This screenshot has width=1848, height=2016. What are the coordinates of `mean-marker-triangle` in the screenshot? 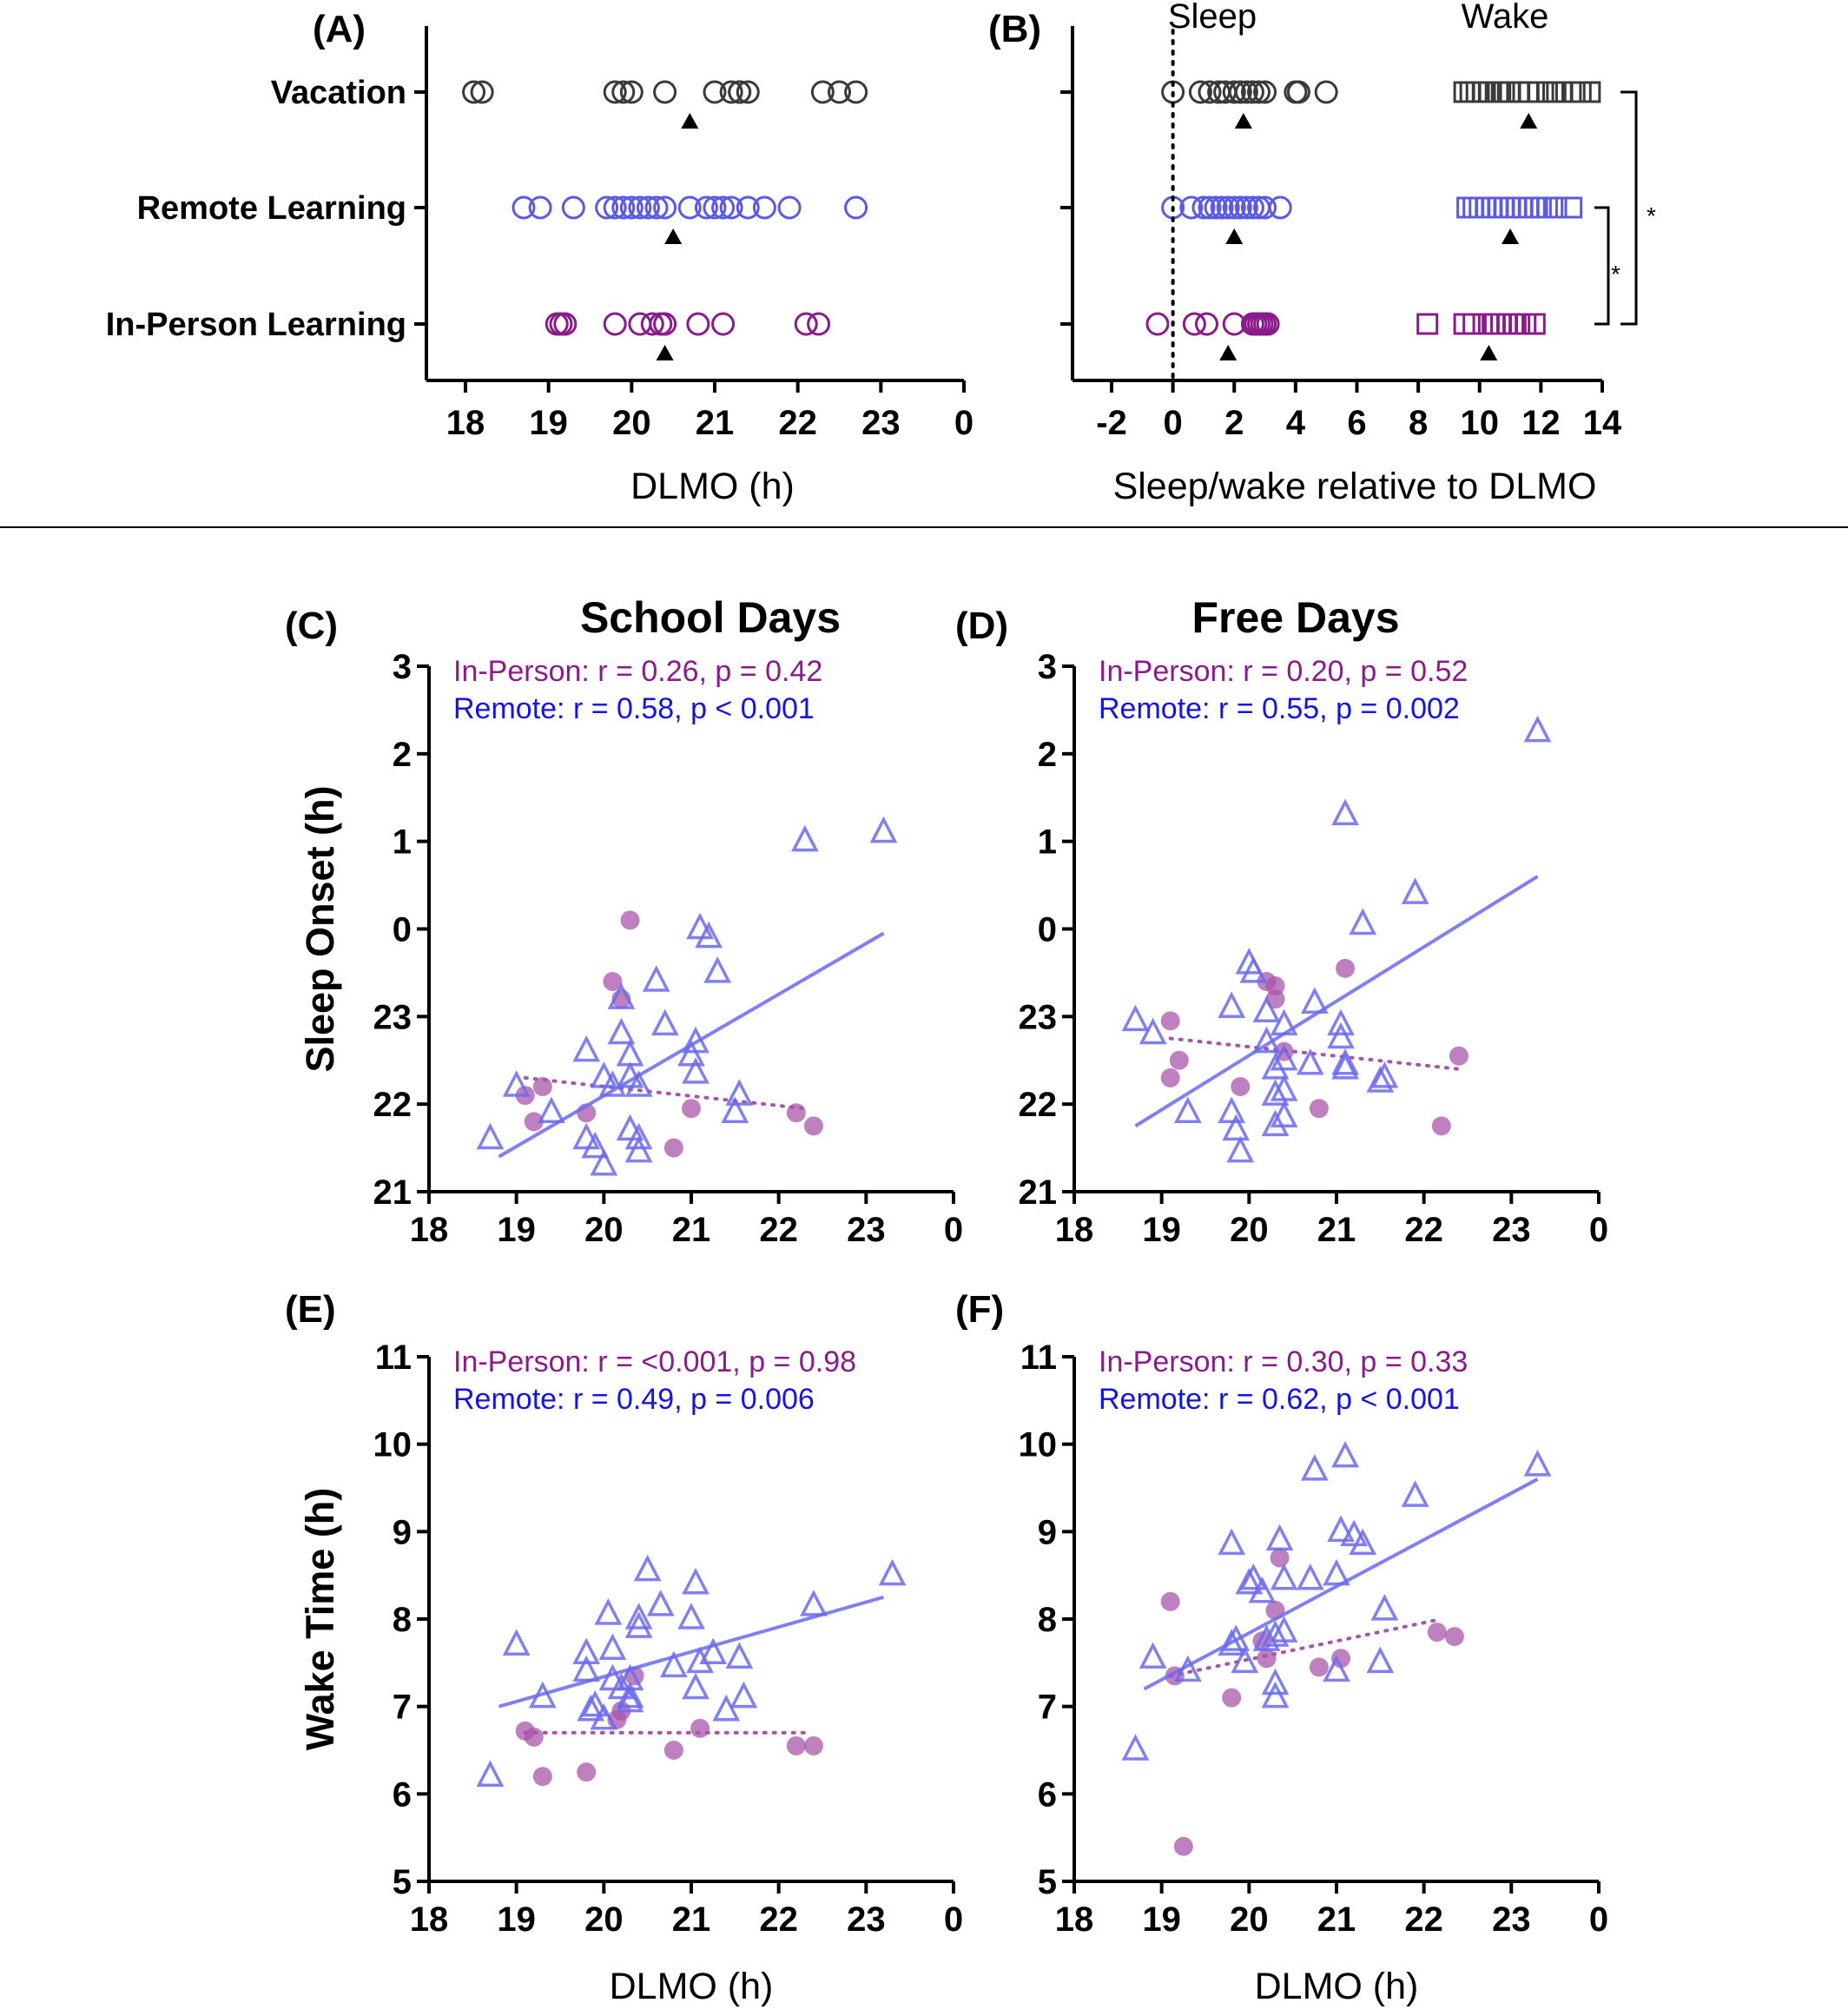 It's located at (1235, 236).